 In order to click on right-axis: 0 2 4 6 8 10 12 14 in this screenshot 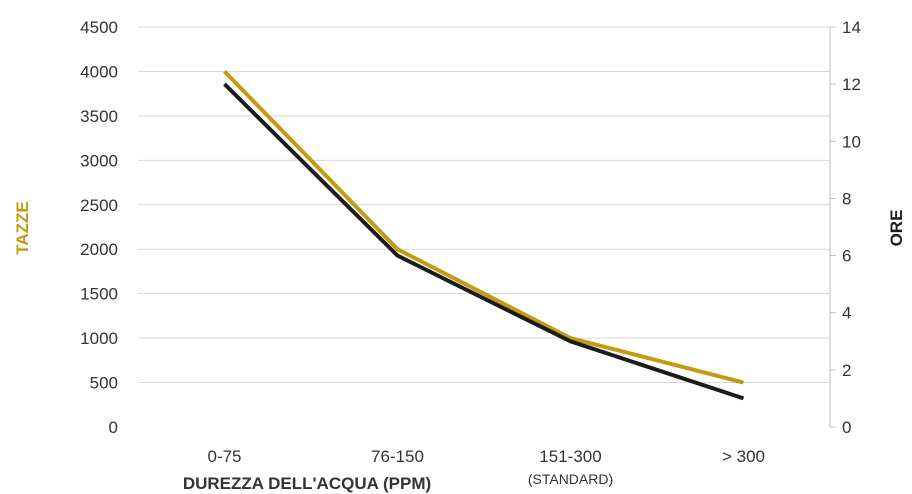, I will do `click(845, 227)`.